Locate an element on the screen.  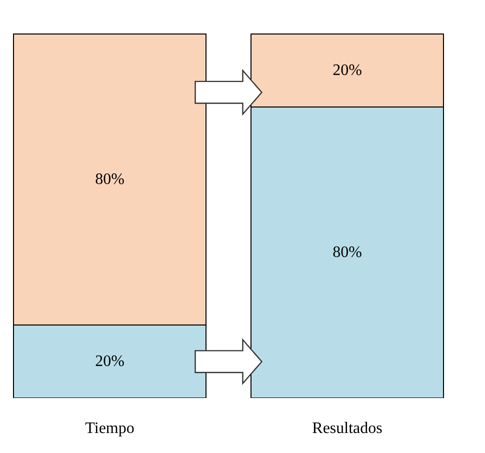
x-tick-label: Tiempo is located at coordinates (109, 428).